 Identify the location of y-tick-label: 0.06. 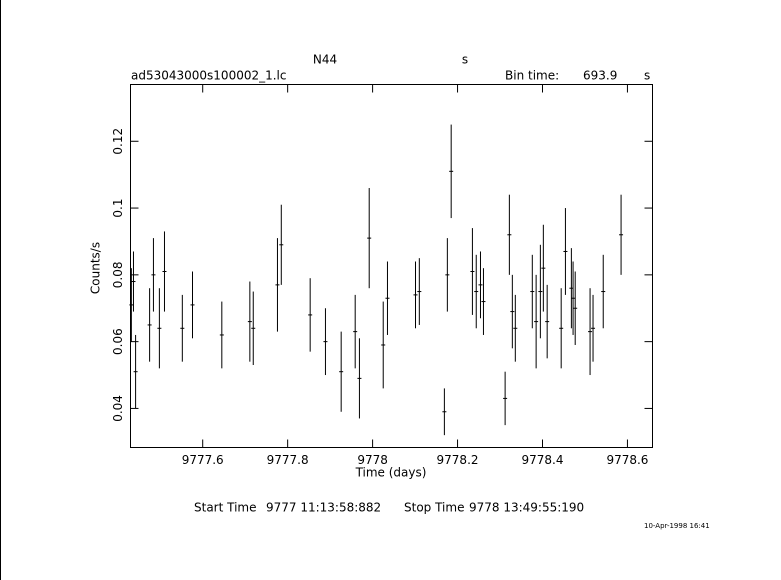
(118, 341).